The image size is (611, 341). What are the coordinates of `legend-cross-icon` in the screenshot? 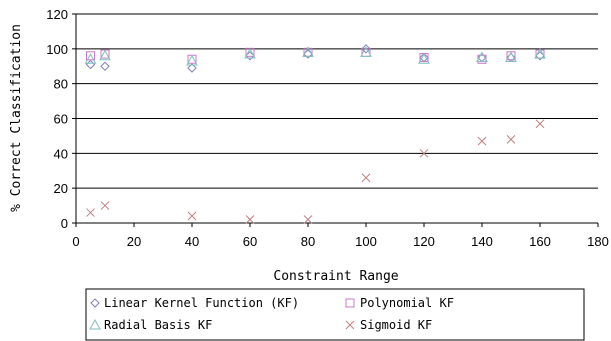 It's located at (350, 325).